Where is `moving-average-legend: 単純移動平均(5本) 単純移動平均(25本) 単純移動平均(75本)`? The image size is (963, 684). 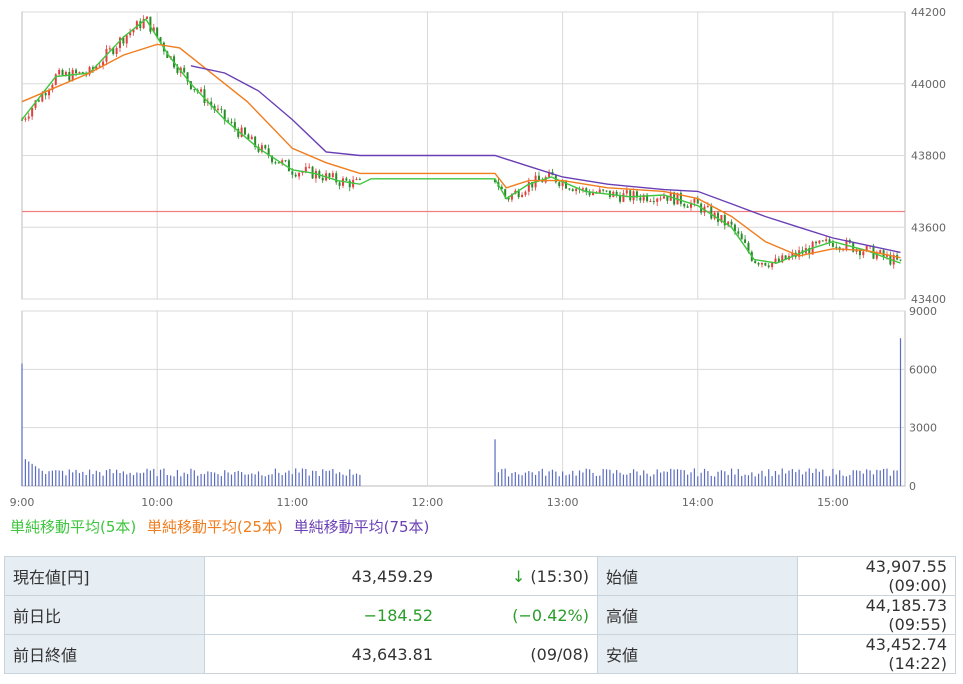 moving-average-legend: 単純移動平均(5本) 単純移動平均(25本) 単純移動平均(75本) is located at coordinates (222, 526).